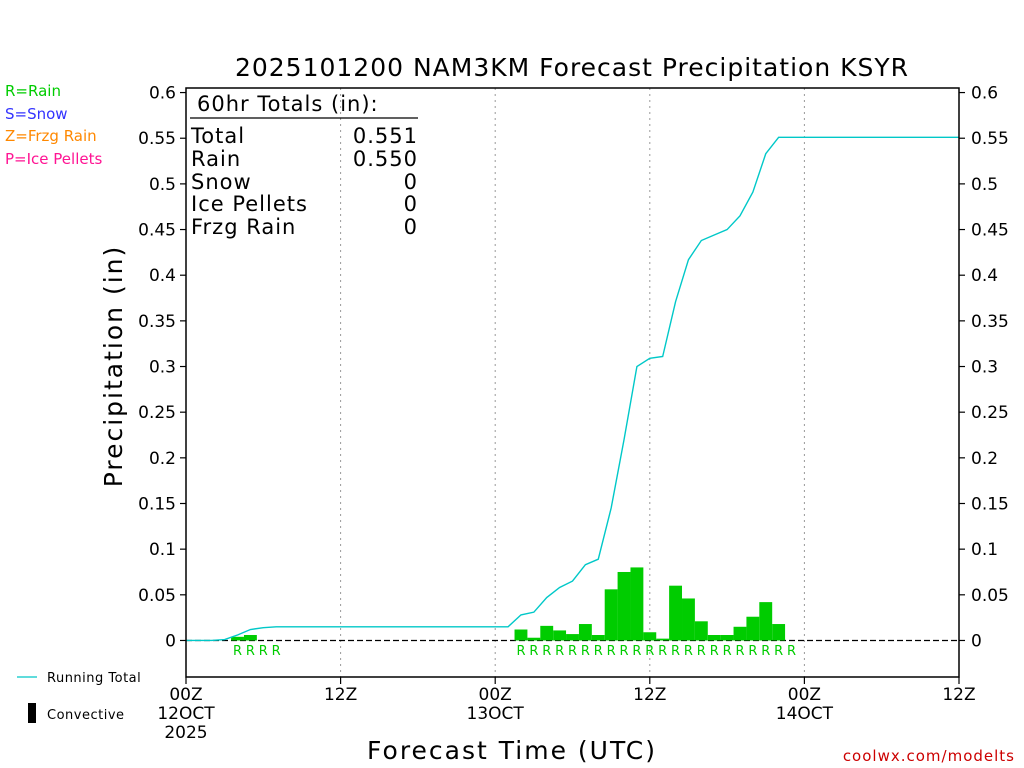 Image resolution: width=1024 pixels, height=768 pixels. What do you see at coordinates (36, 114) in the screenshot?
I see `legend-snow: S=Snow` at bounding box center [36, 114].